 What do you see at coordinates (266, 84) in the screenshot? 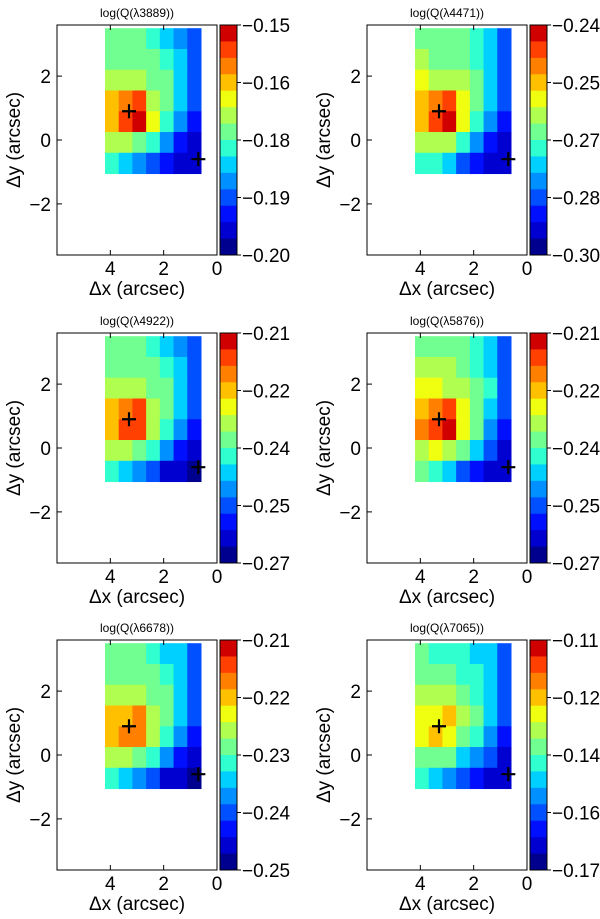
I see `colorbar-tick-label: −0.16` at bounding box center [266, 84].